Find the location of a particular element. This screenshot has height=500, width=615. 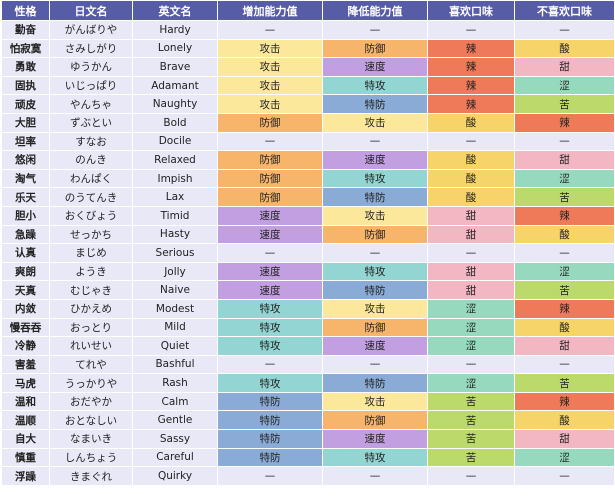

nature-name: 勤奋 is located at coordinates (25, 30).